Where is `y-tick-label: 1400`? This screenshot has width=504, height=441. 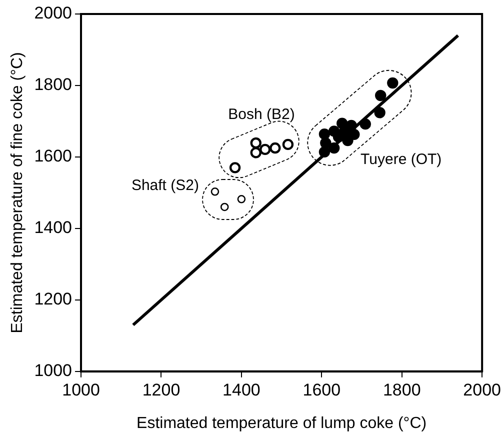 y-tick-label: 1400 is located at coordinates (53, 228).